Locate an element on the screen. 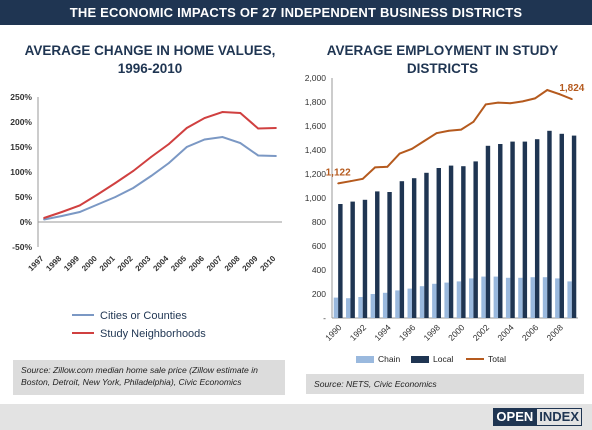 This screenshot has width=592, height=430. right-x-tick-label: 1996 is located at coordinates (407, 332).